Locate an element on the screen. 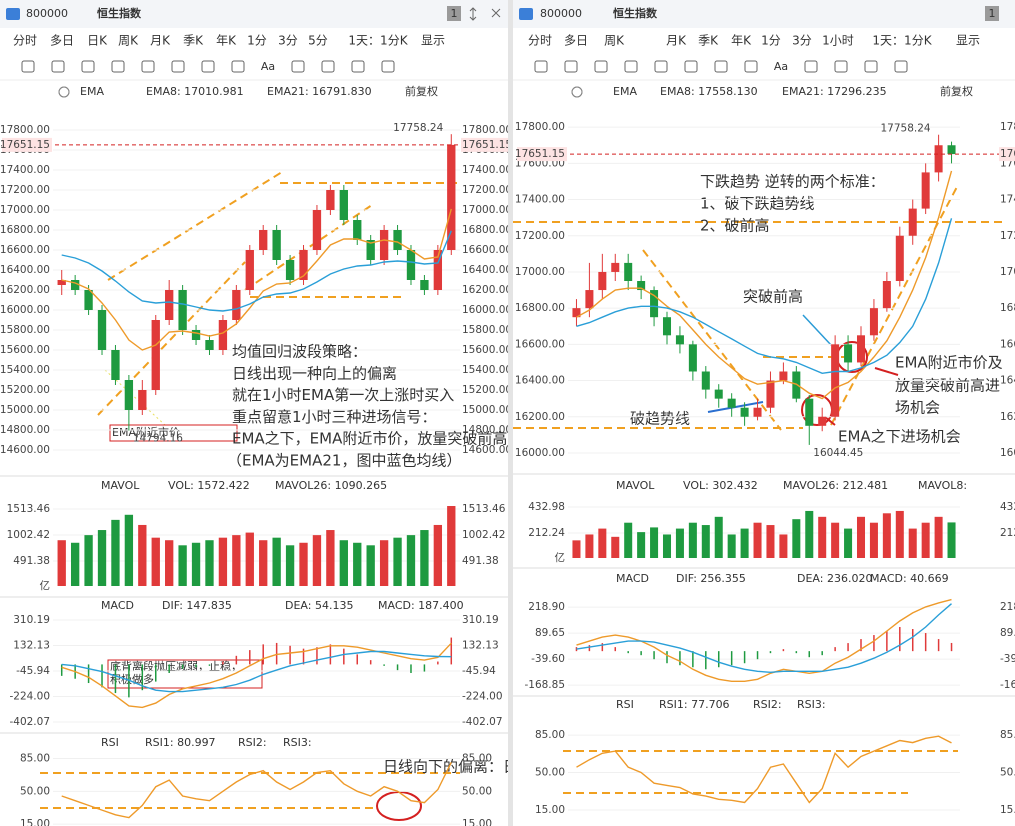 This screenshot has width=1015, height=826. legend-rsi2: RSI2: is located at coordinates (767, 704).